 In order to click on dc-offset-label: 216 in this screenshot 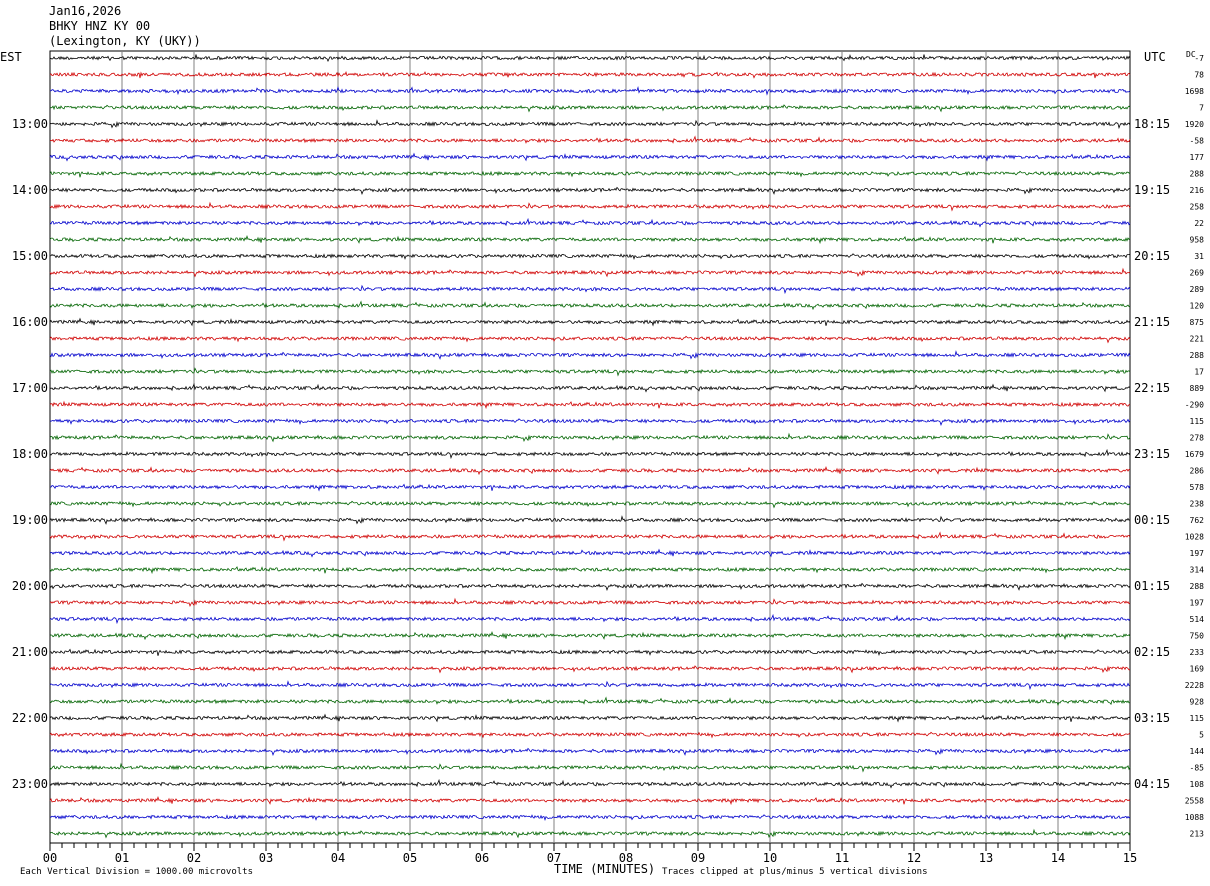, I will do `click(1197, 190)`.